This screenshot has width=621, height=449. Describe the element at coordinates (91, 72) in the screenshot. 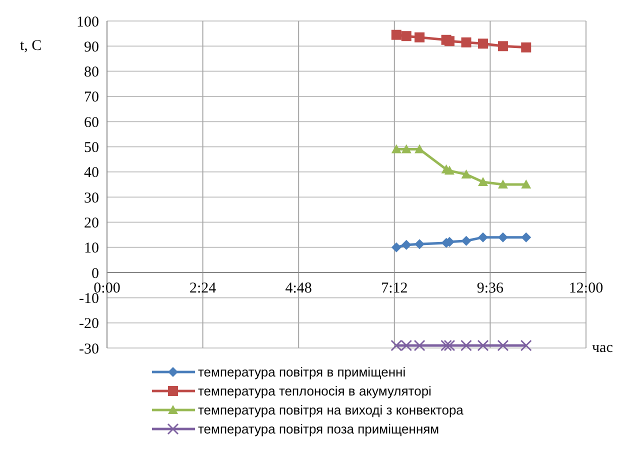

I see `y-tick-label: 80` at that location.